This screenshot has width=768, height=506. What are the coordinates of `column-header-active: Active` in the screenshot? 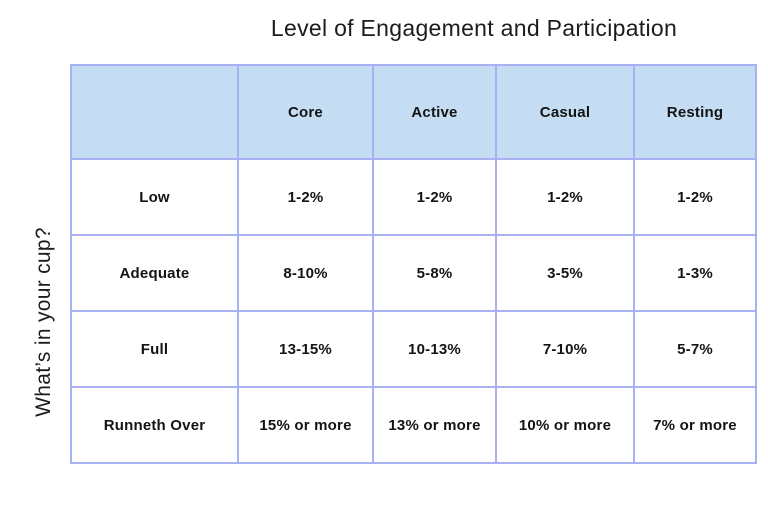 It's located at (434, 112).